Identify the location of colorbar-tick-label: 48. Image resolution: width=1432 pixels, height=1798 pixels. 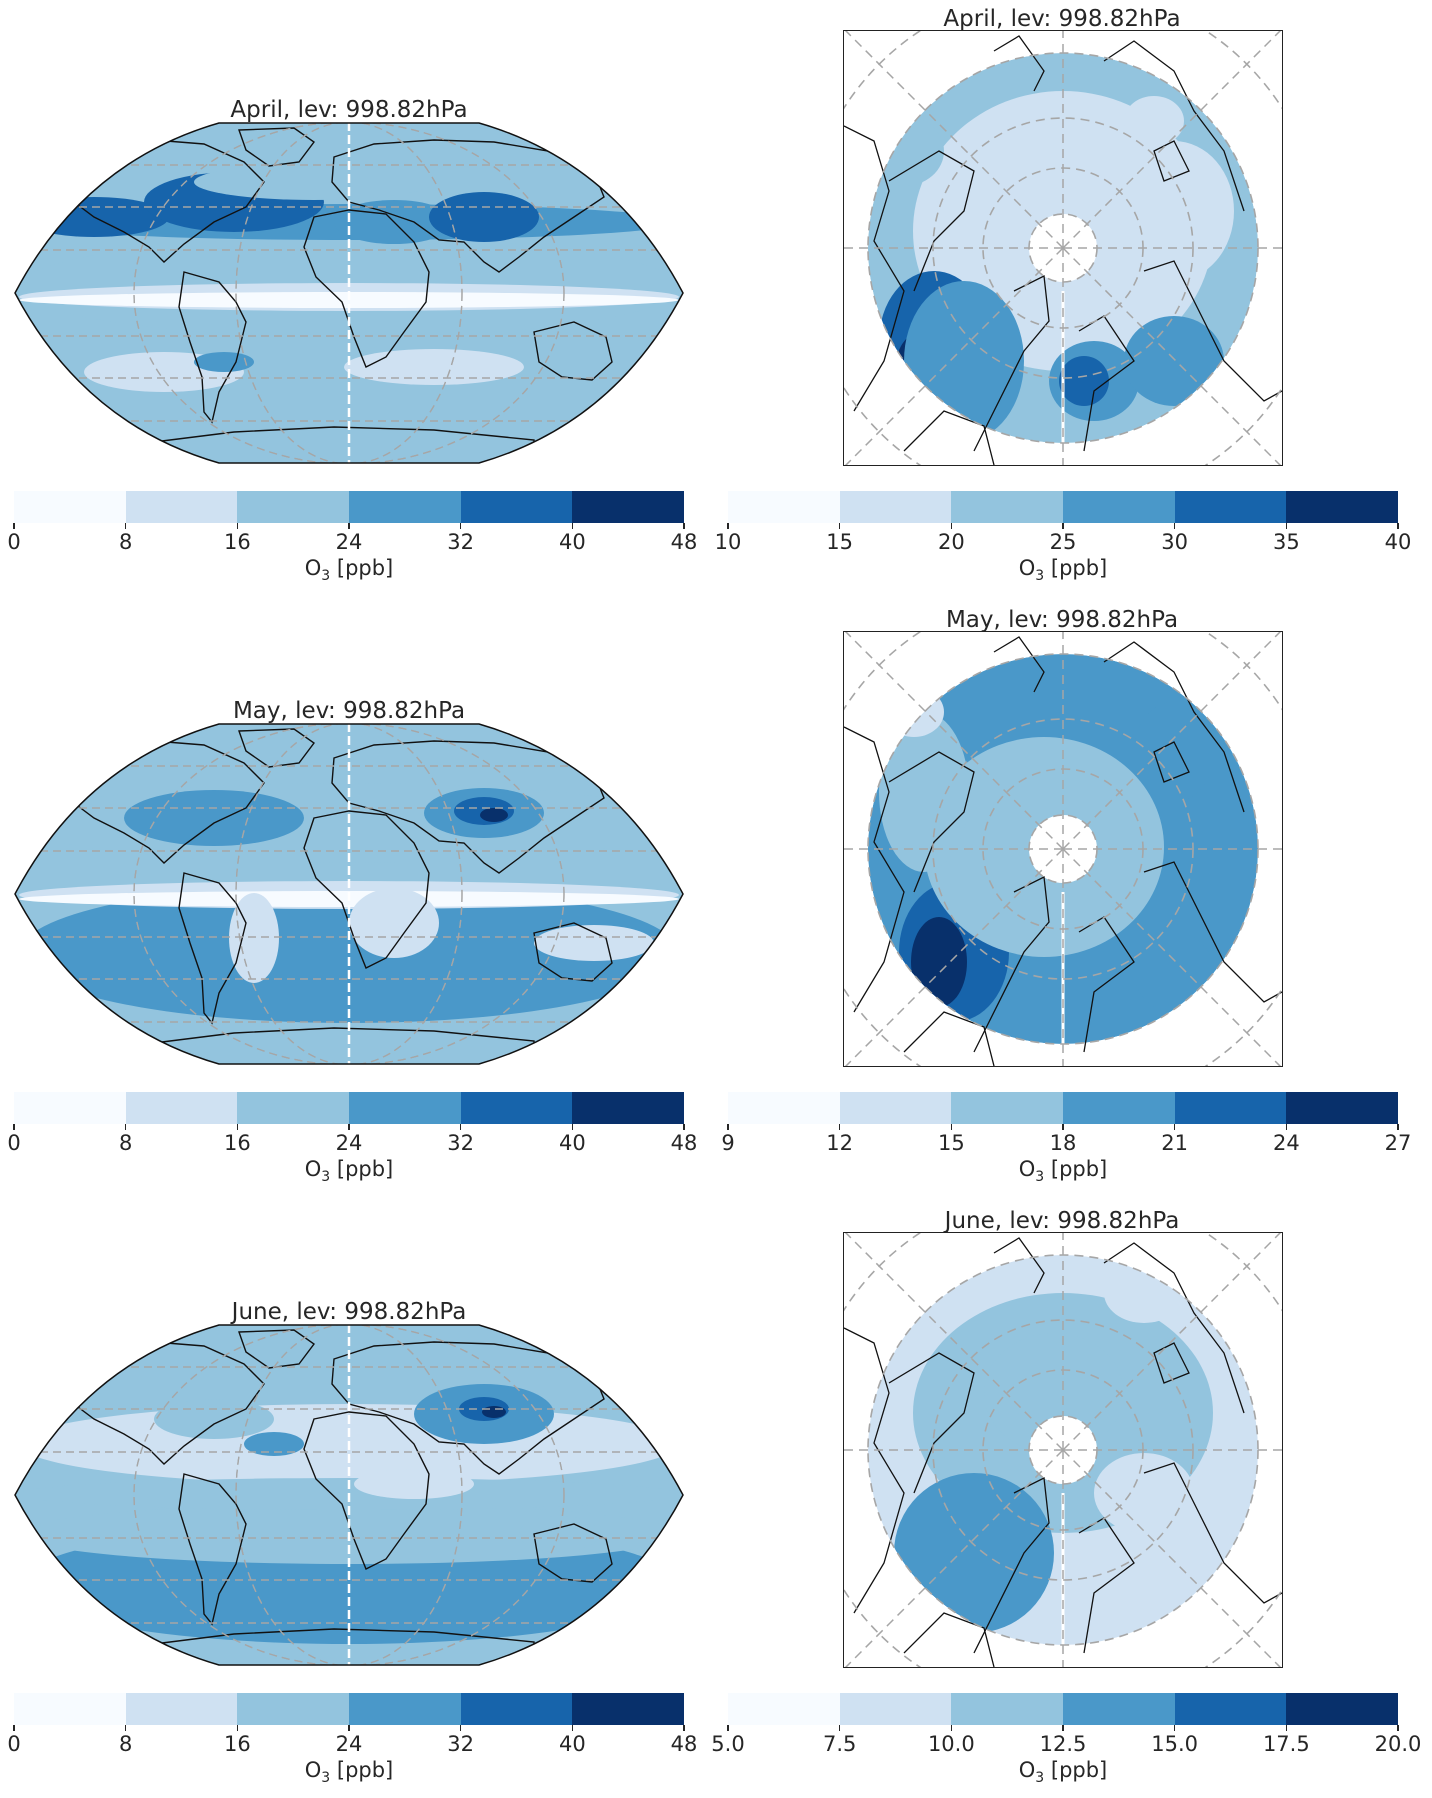
(684, 1143).